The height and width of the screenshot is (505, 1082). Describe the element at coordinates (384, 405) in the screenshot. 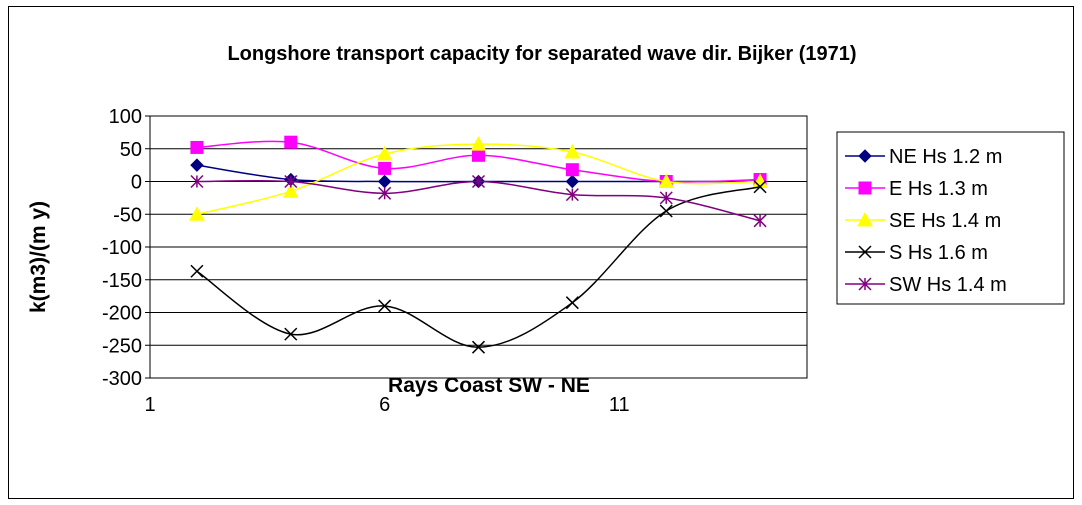

I see `x-tick-label: 6` at that location.